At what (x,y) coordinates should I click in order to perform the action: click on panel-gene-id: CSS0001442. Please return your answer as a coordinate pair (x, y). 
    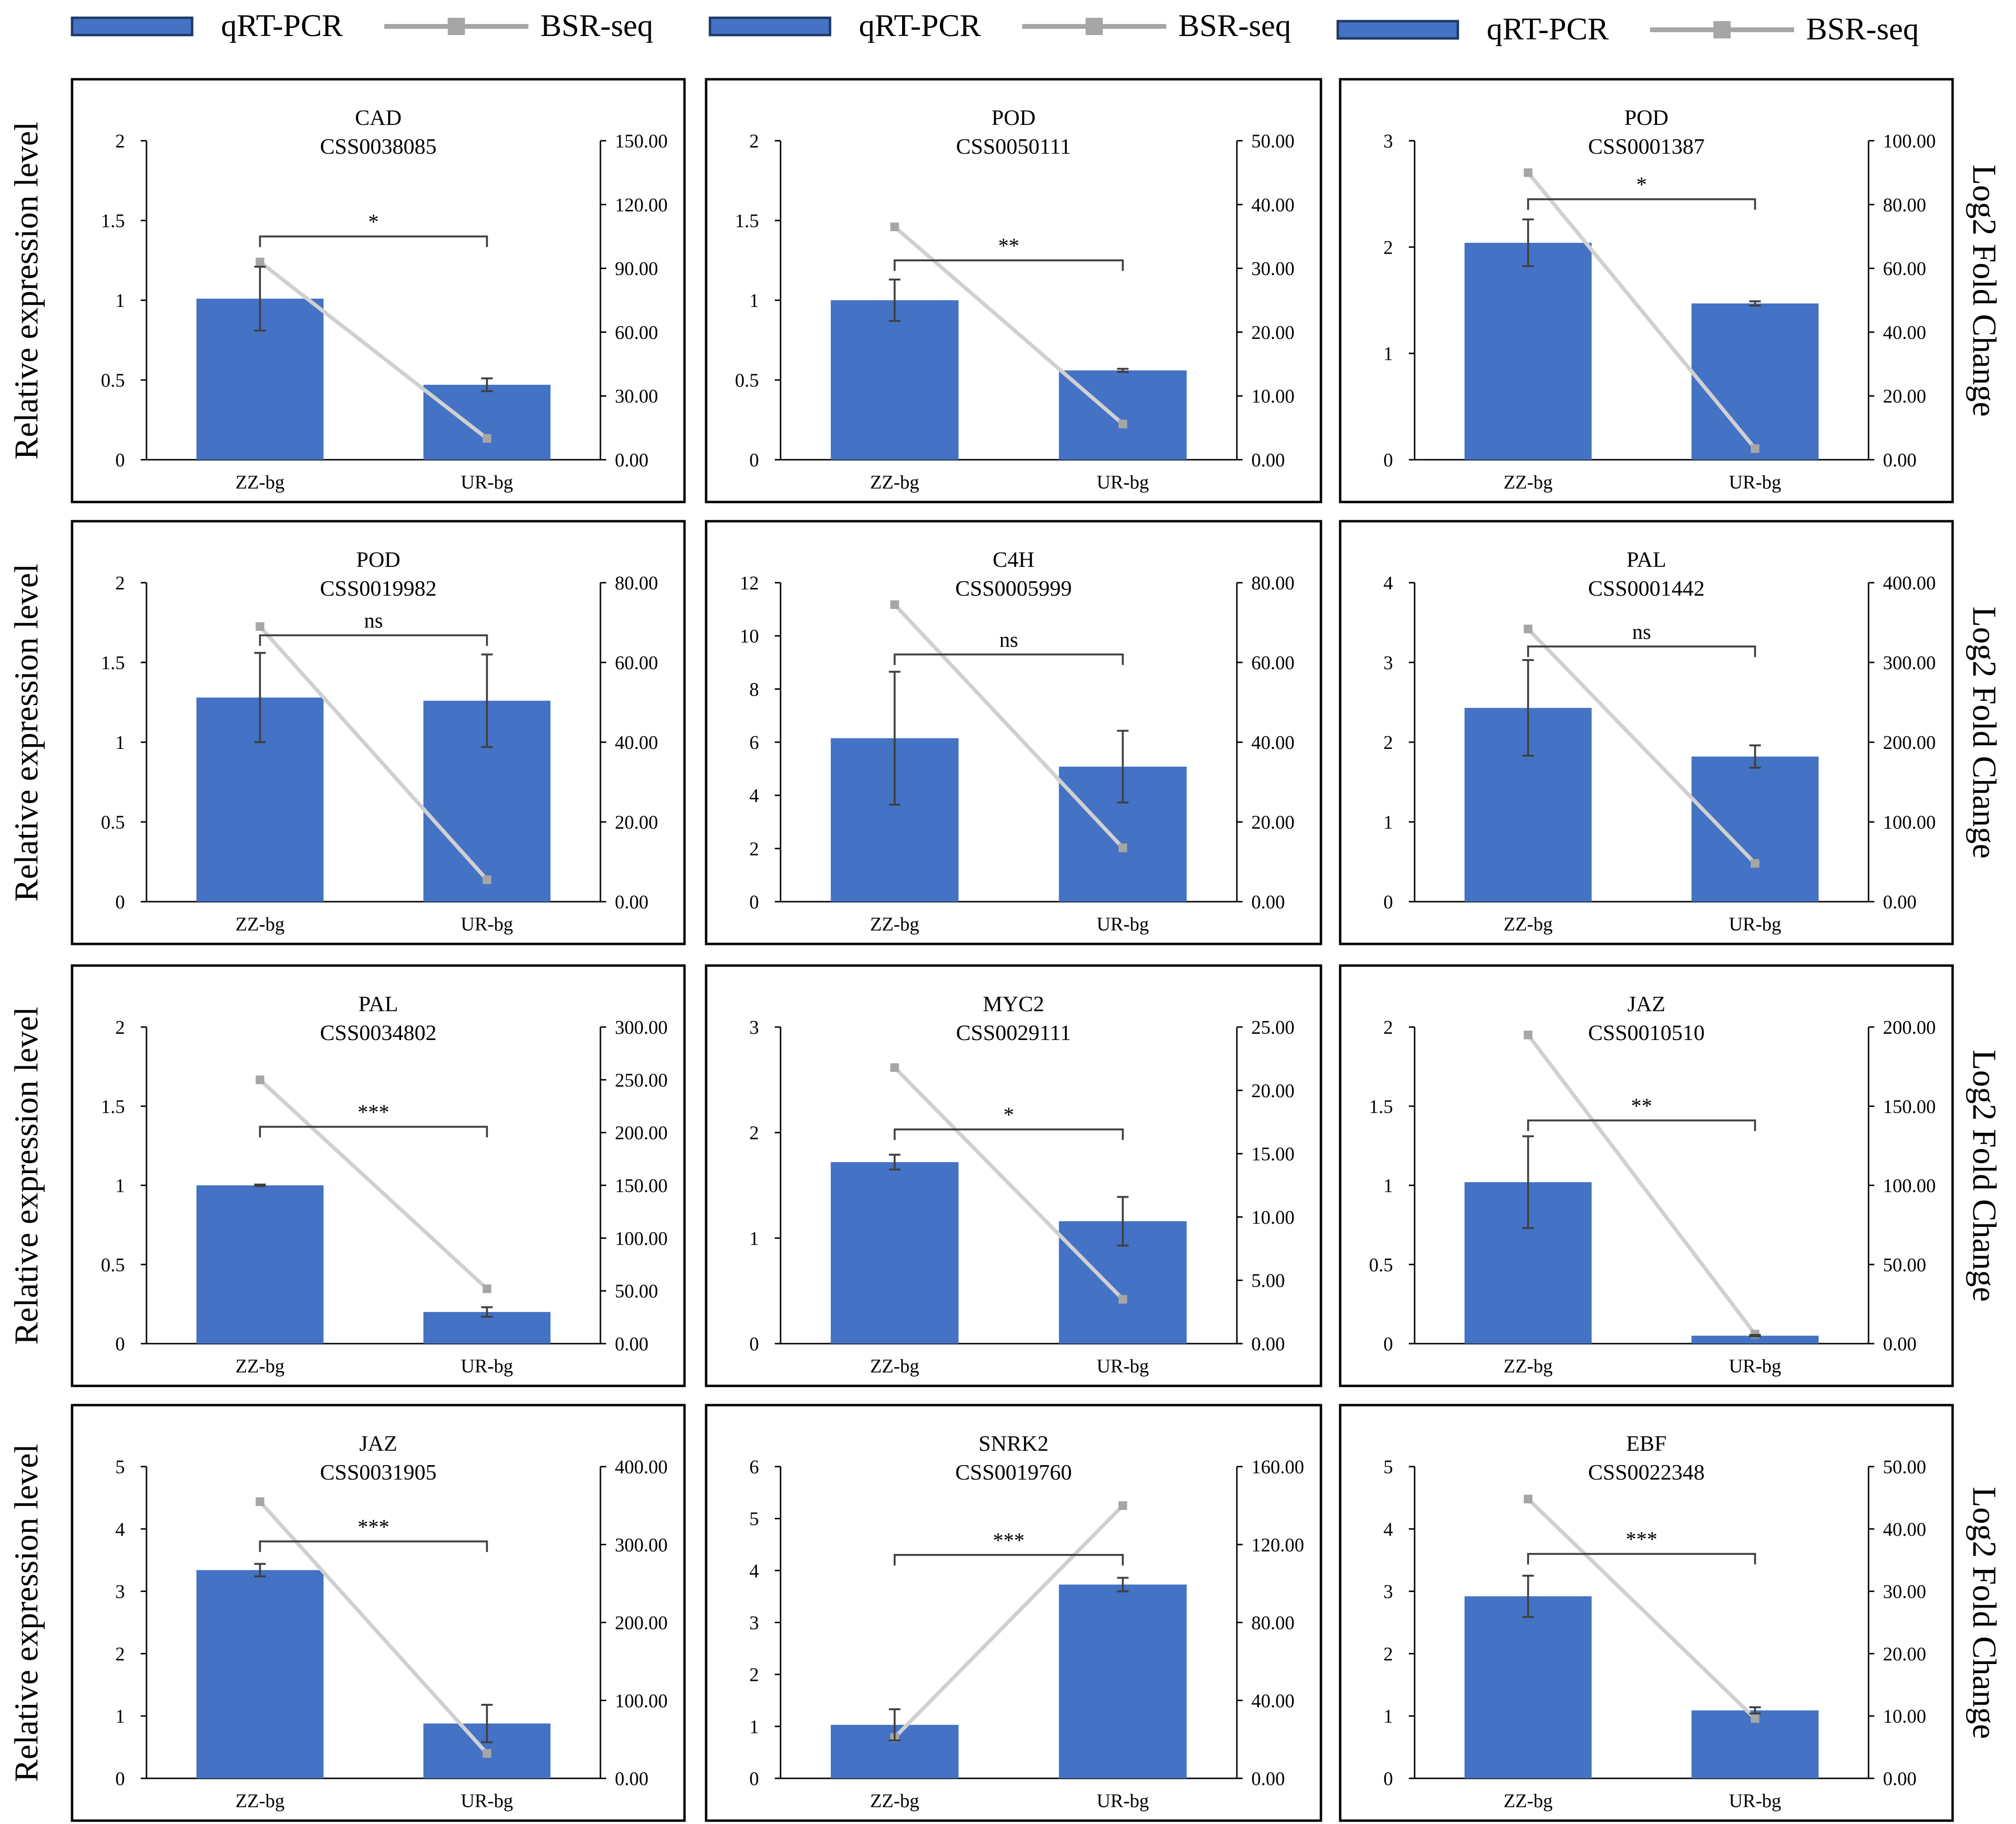
    Looking at the image, I should click on (1646, 588).